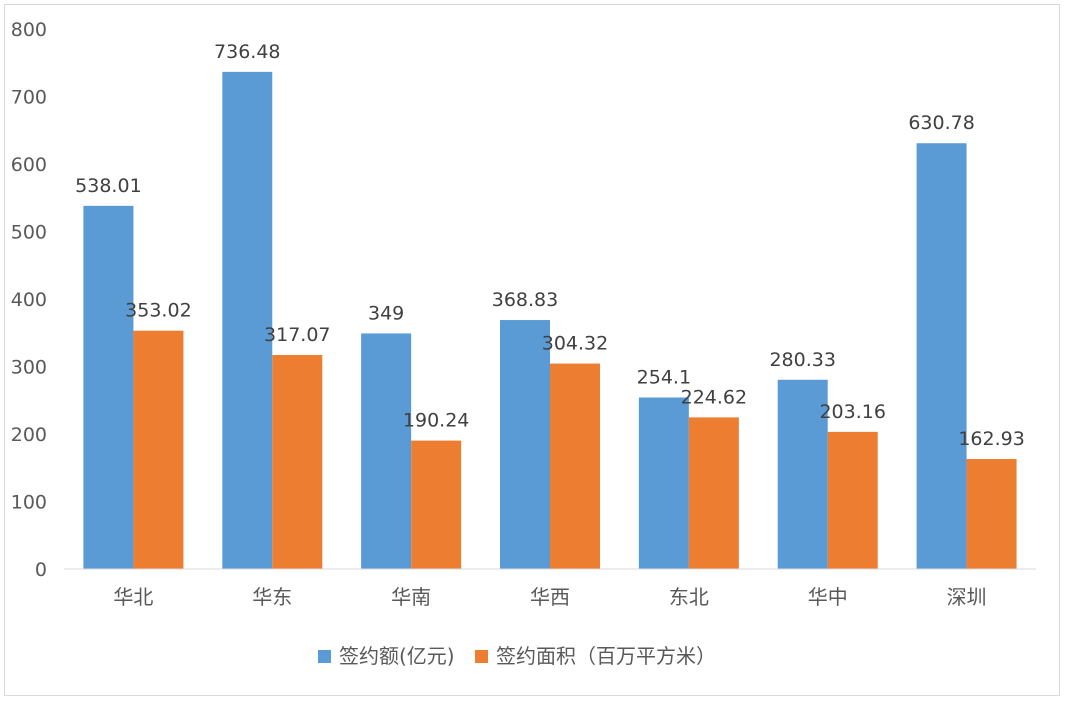  Describe the element at coordinates (247, 52) in the screenshot. I see `data-label: 736.48` at that location.